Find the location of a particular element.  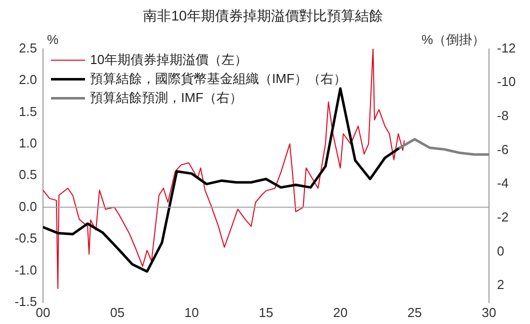

y2-tick-label: 0 is located at coordinates (500, 250).